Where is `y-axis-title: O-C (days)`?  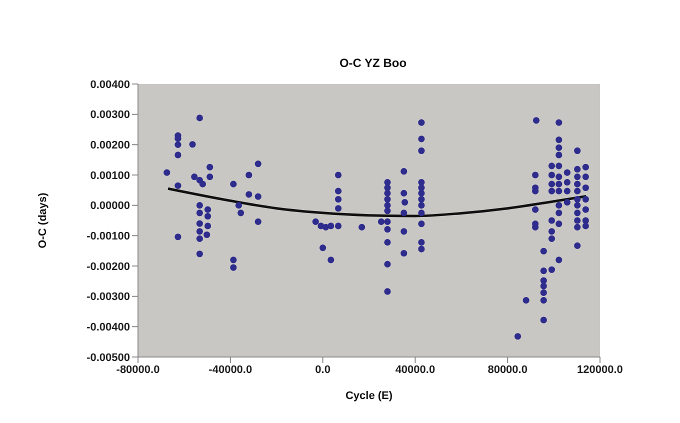
y-axis-title: O-C (days) is located at coordinates (42, 220).